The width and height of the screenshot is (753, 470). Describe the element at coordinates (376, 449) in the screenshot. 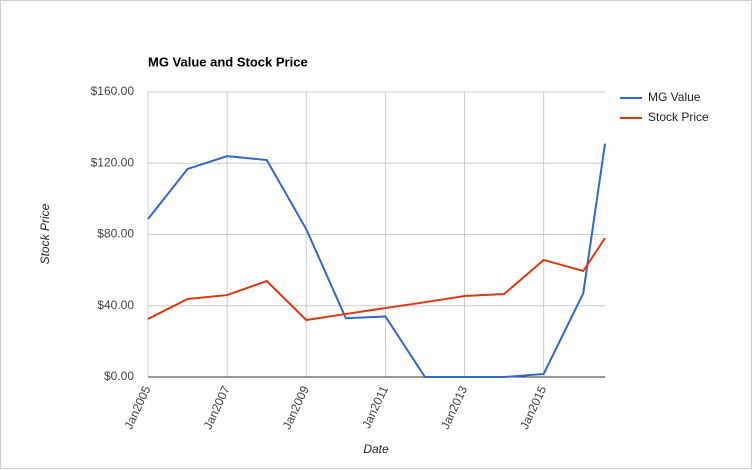

I see `x-axis-label: Date` at that location.